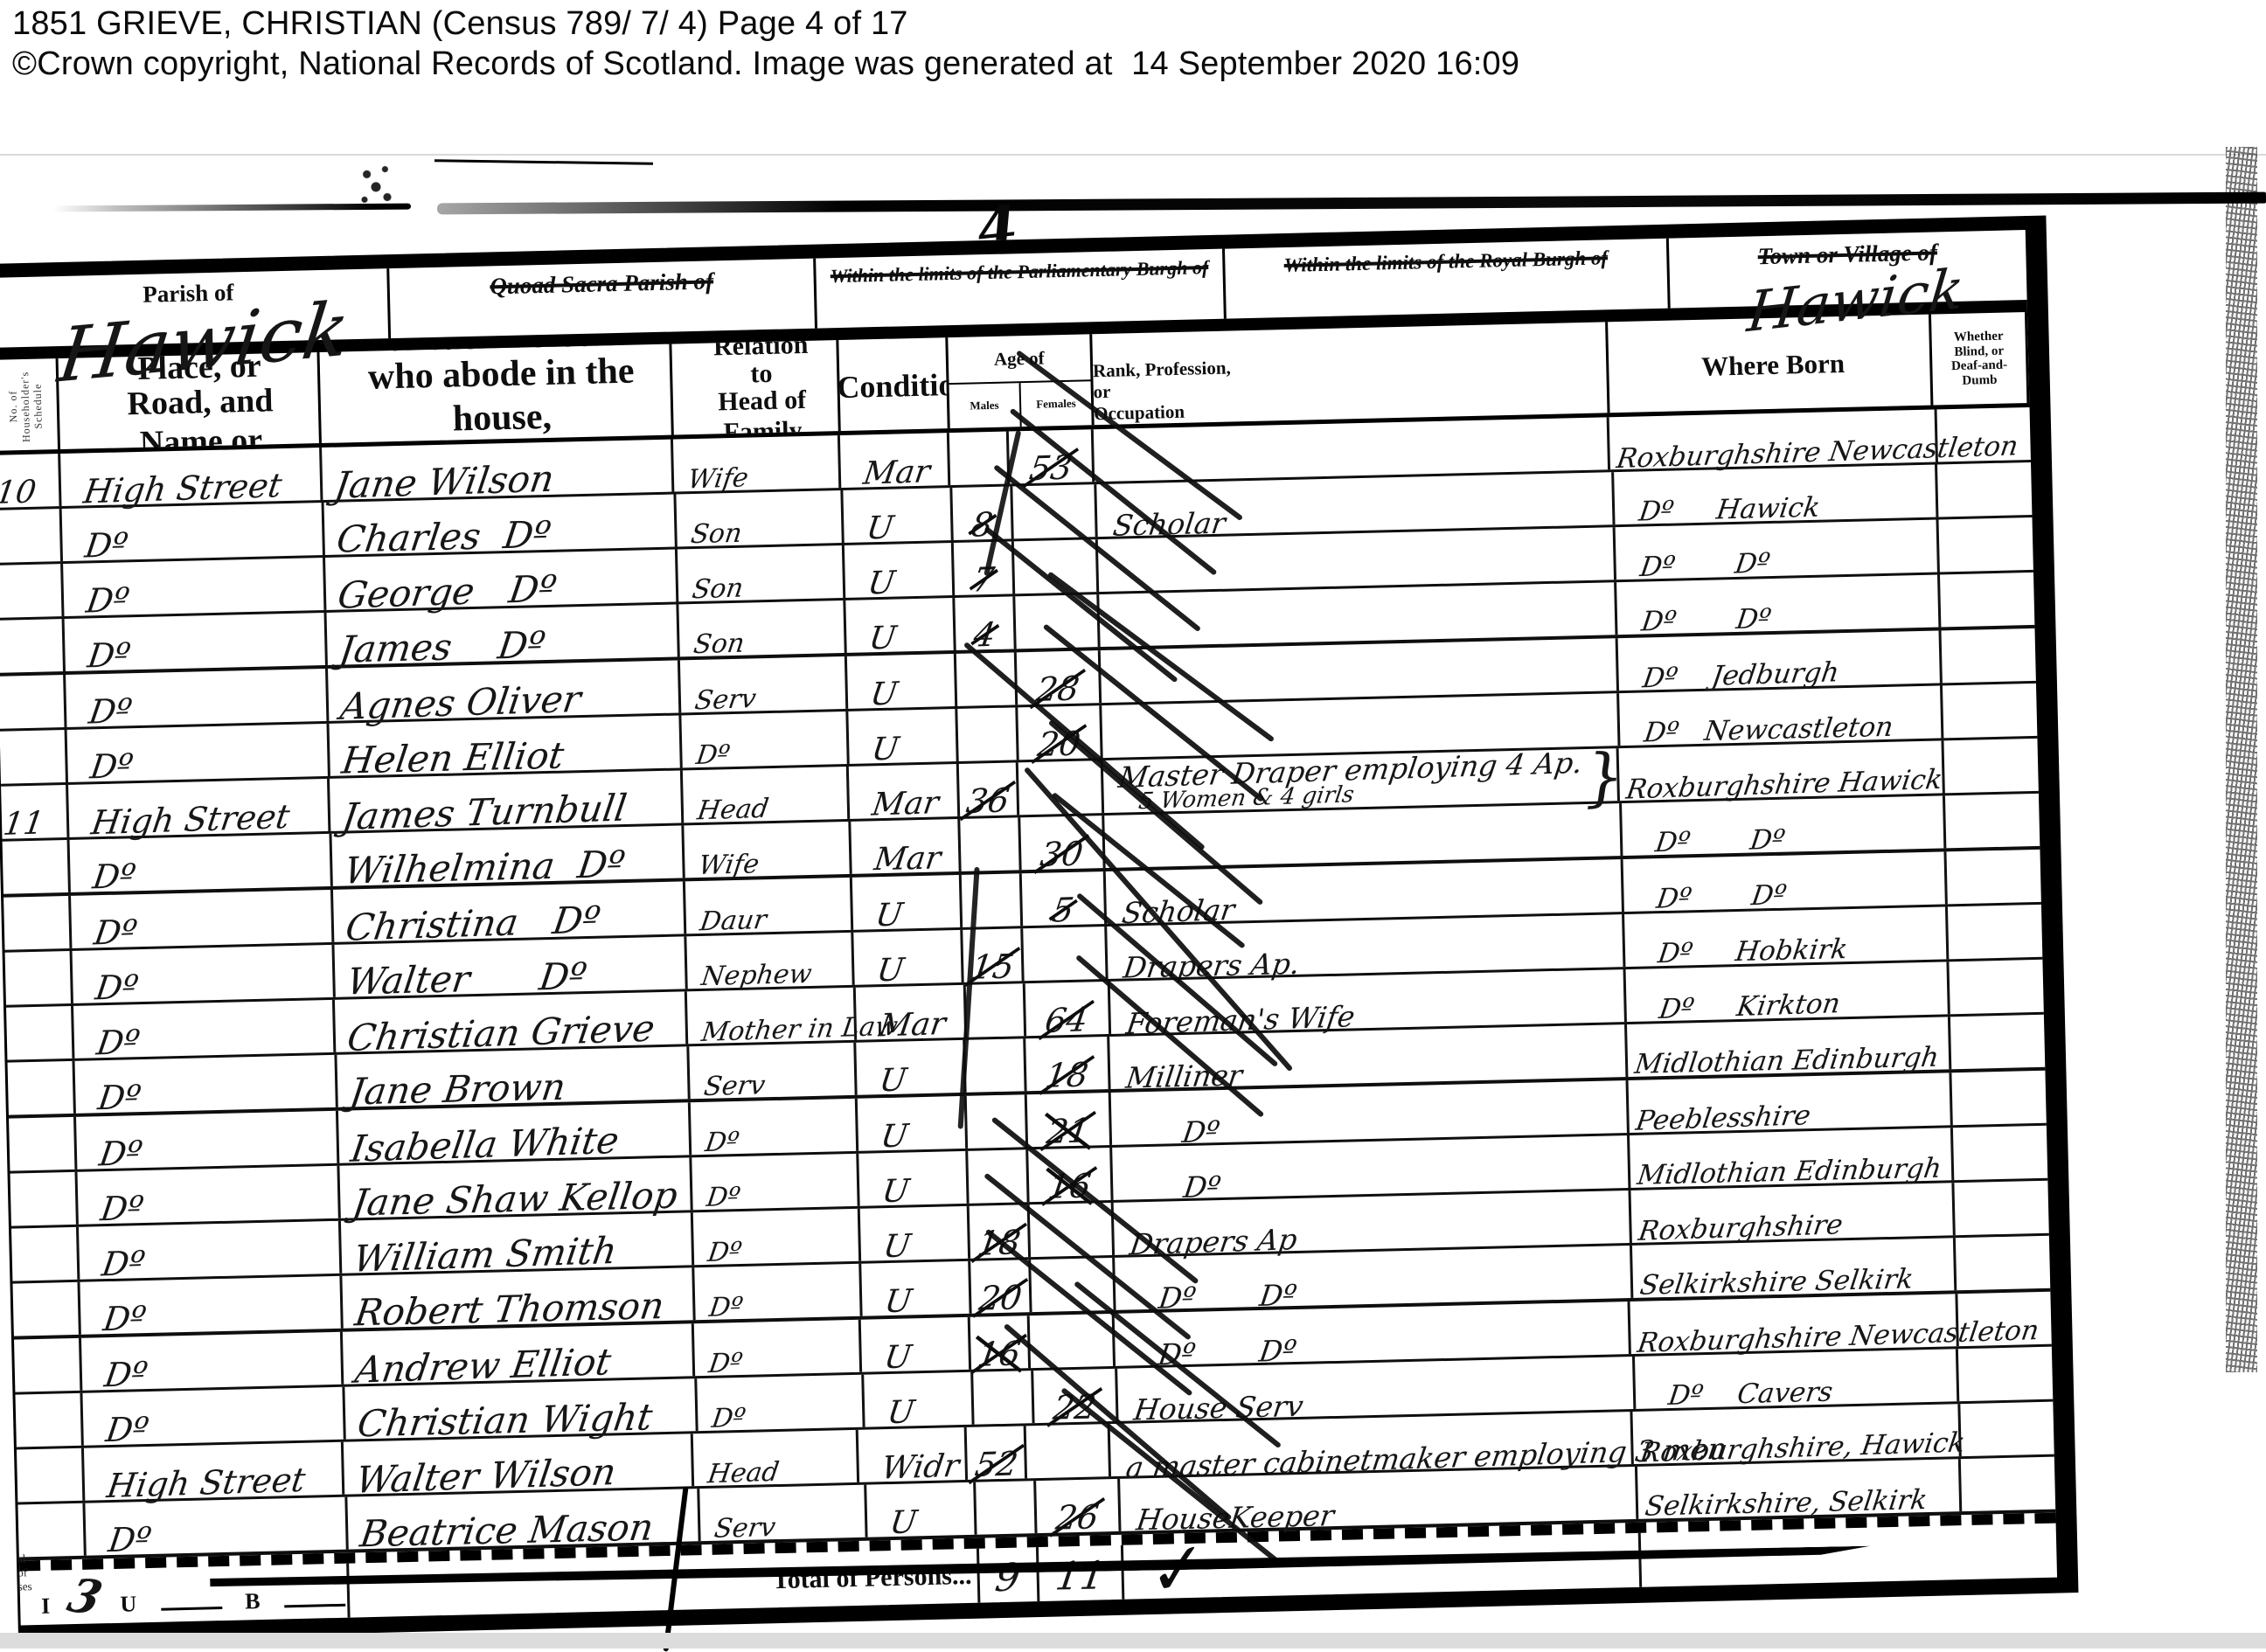 The image size is (2266, 1652). Describe the element at coordinates (1056, 404) in the screenshot. I see `col-age-females: Females` at that location.